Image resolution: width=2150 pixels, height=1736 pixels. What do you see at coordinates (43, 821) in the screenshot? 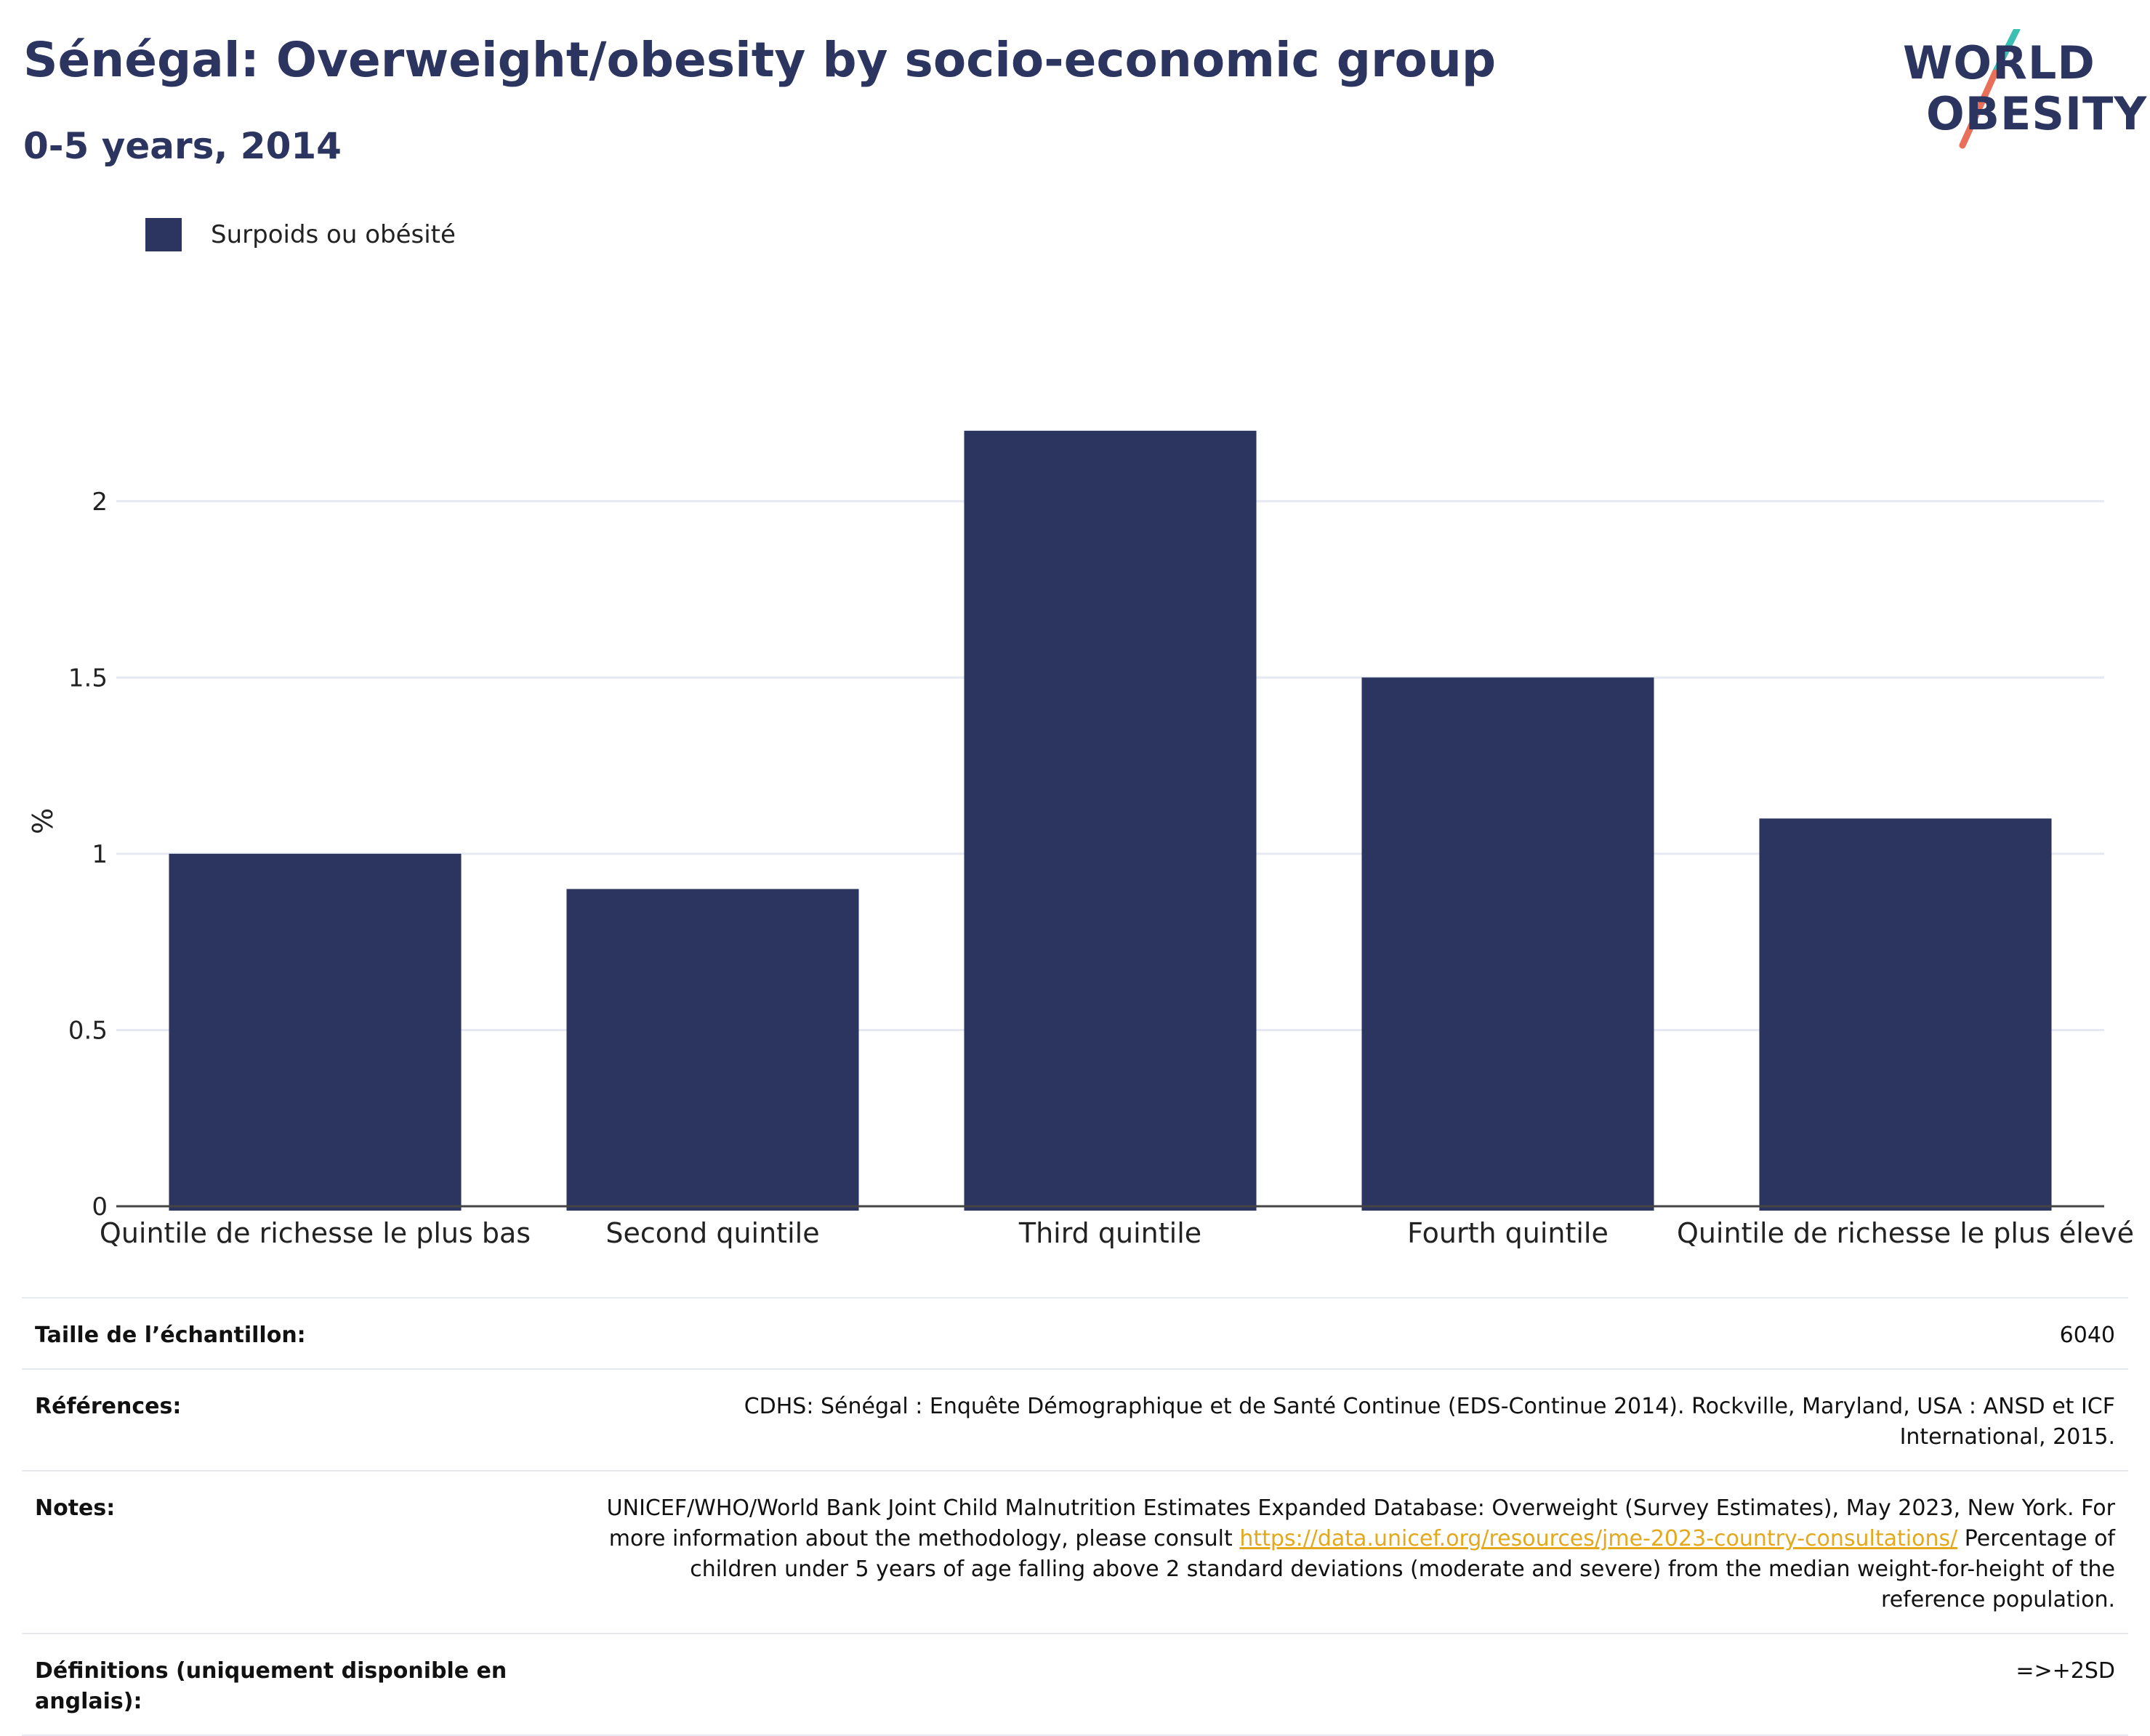
I see `y-axis-title: %` at bounding box center [43, 821].